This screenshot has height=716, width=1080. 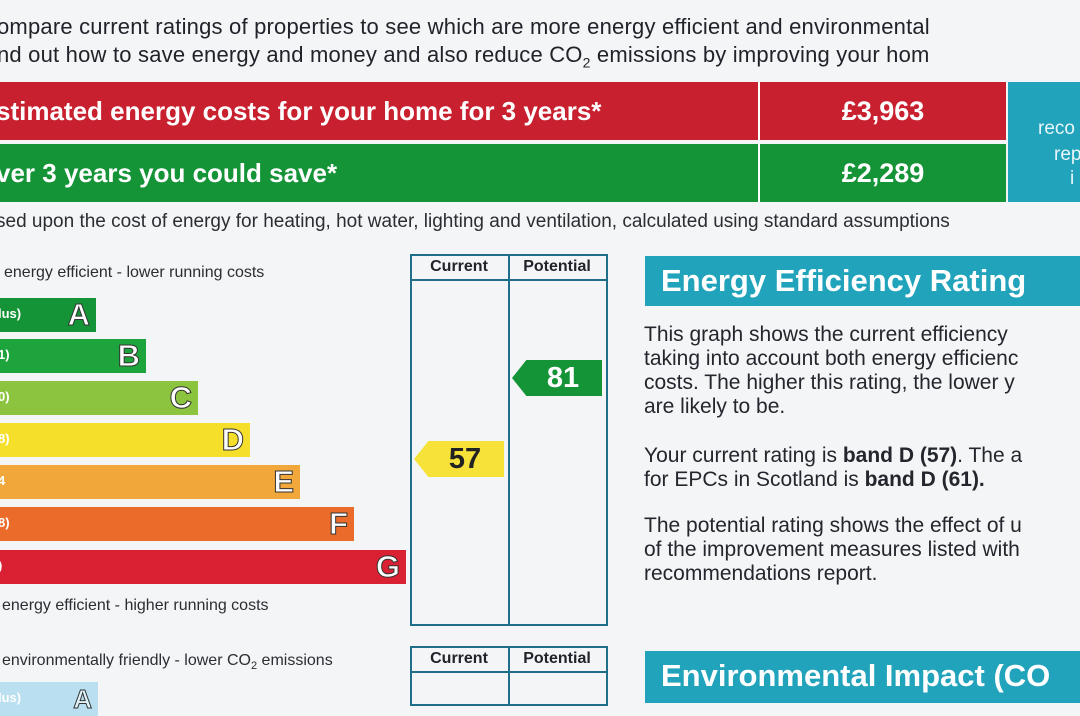 I want to click on current-rating-value: 57, so click(x=459, y=459).